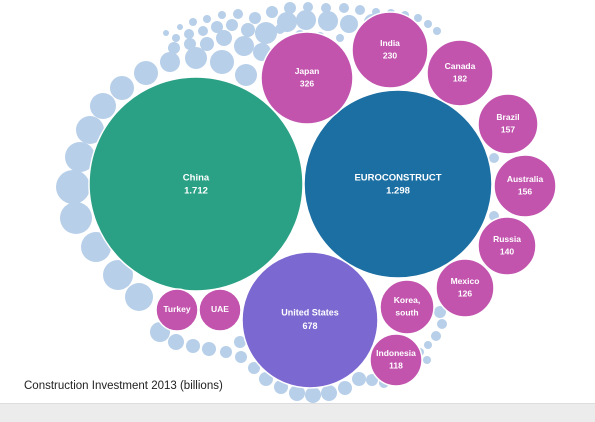 Image resolution: width=595 pixels, height=422 pixels. I want to click on bubble-value-label: 230, so click(390, 56).